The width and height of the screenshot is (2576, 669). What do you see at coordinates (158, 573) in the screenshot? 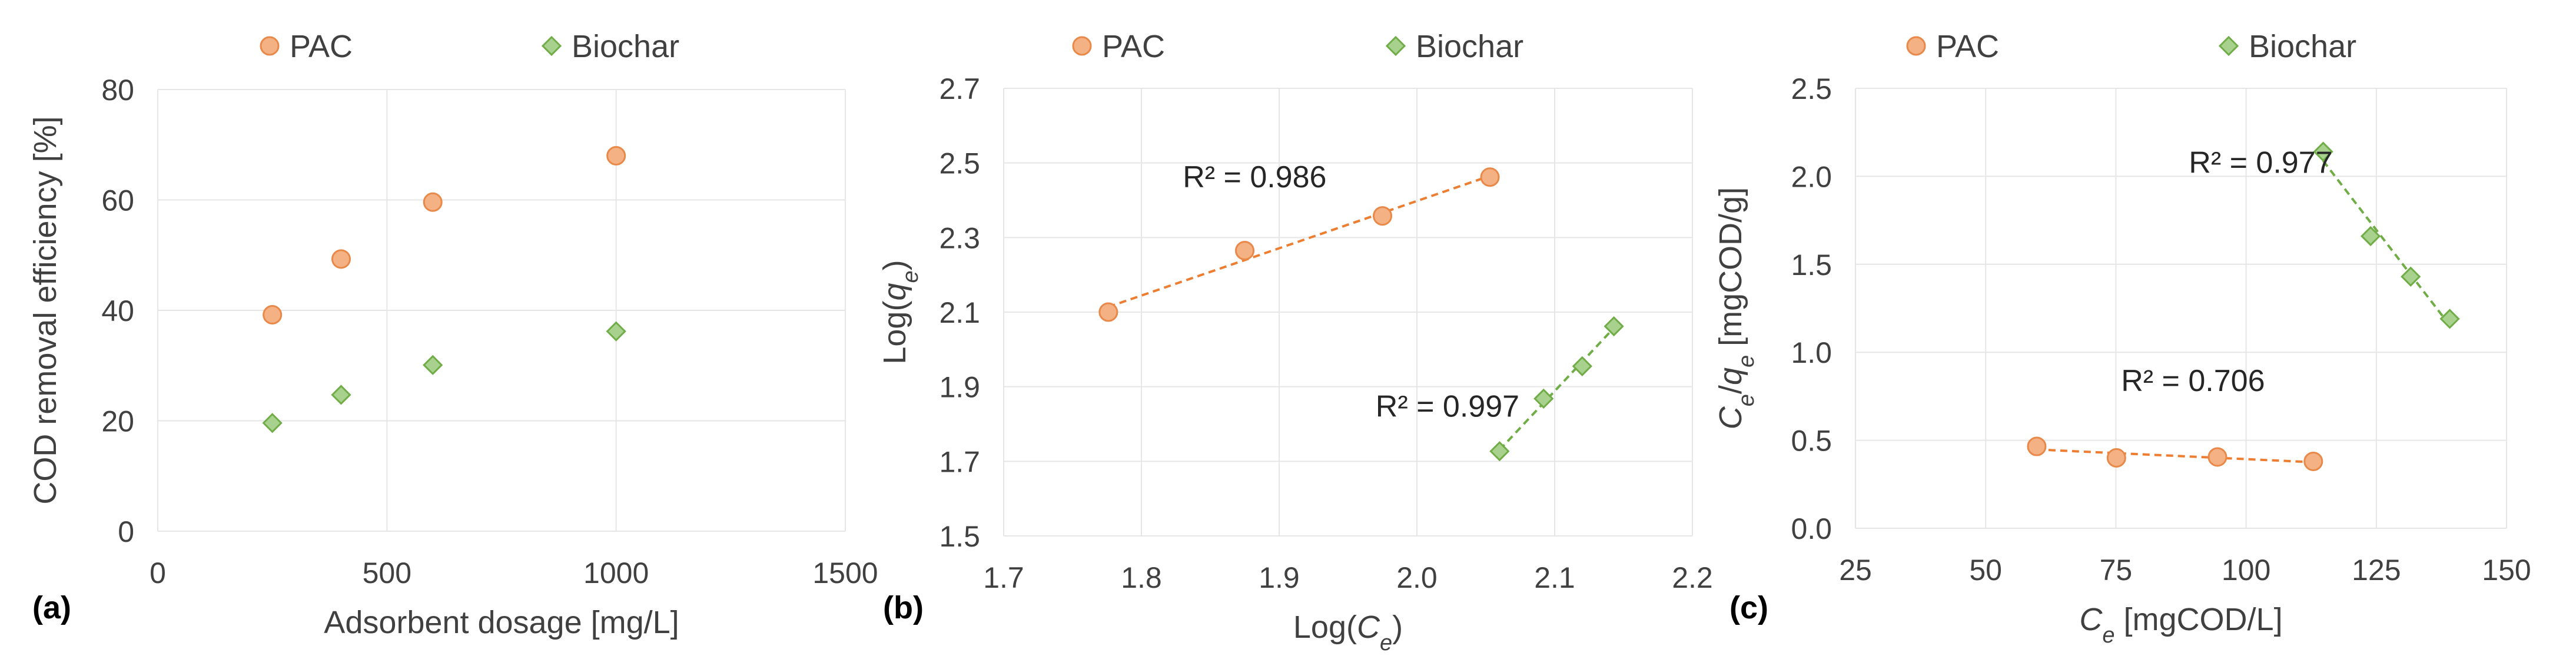
I see `x-tick-label: 0` at bounding box center [158, 573].